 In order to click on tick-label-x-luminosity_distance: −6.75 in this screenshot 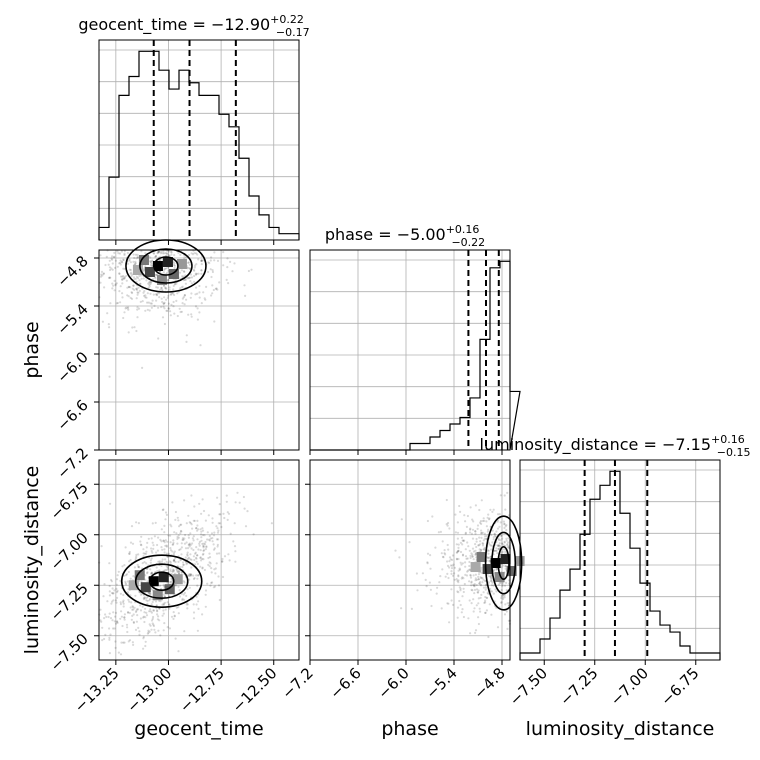, I will do `click(679, 686)`.